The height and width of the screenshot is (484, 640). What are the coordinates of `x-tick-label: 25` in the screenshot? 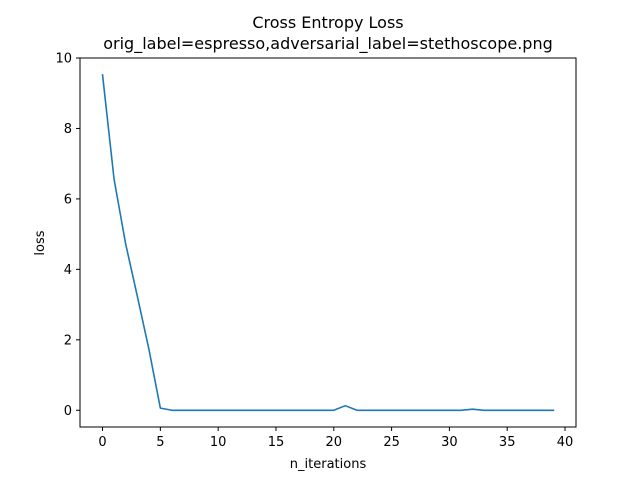 It's located at (391, 442).